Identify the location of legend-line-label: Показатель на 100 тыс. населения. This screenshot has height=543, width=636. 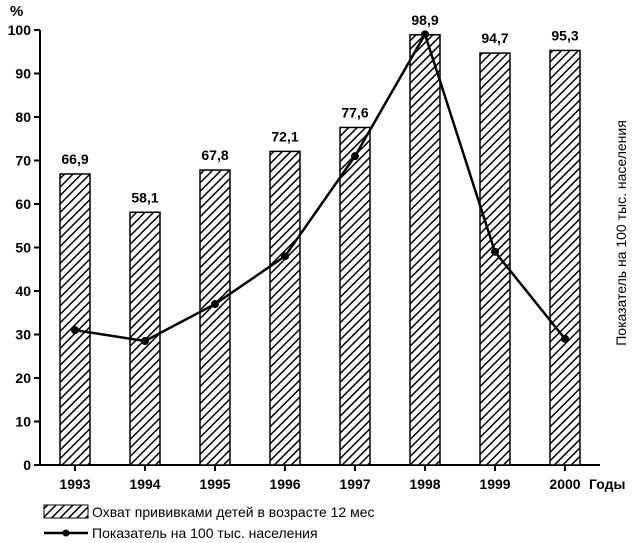
(205, 533).